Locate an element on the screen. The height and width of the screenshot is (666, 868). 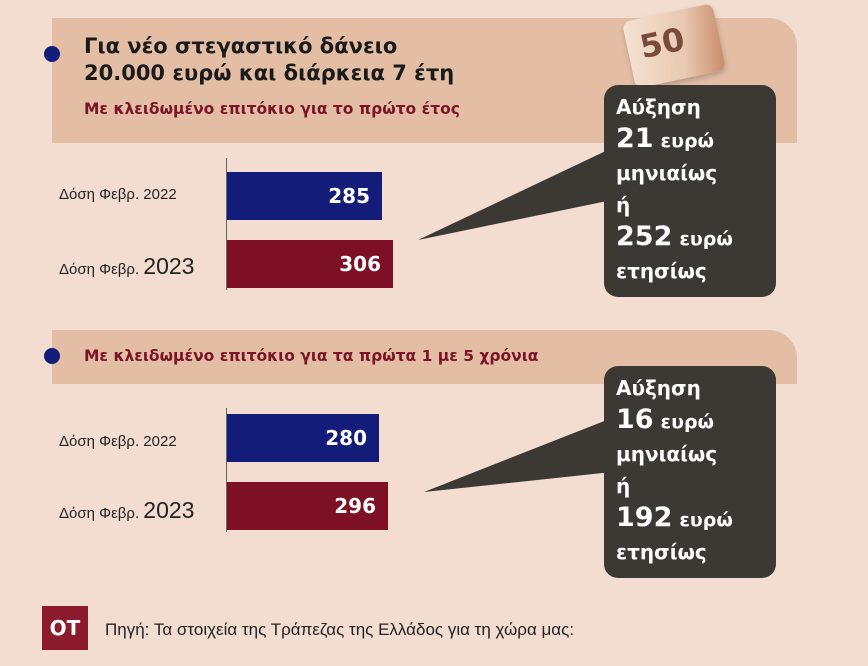
callout-monthly-amount: 16 ευρώ is located at coordinates (696, 421).